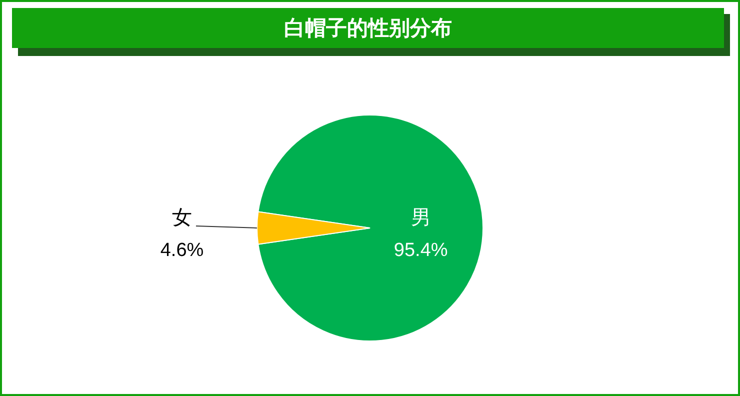 The height and width of the screenshot is (396, 740). Describe the element at coordinates (182, 250) in the screenshot. I see `data-label: 4.6%` at that location.